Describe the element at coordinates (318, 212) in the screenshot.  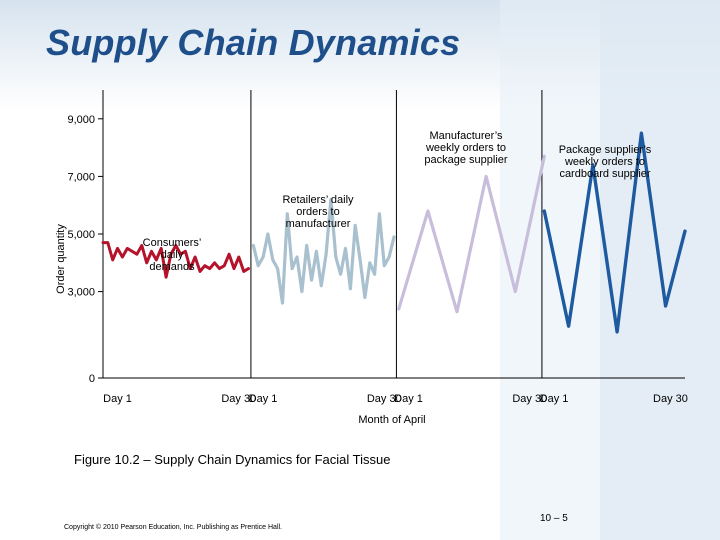
I see `series-annotation-2: Retailers’ daily orders to manufacturer` at that location.